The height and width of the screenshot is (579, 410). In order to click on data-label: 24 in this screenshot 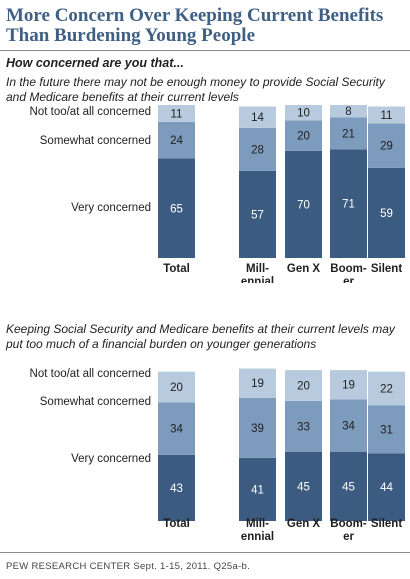, I will do `click(176, 141)`.